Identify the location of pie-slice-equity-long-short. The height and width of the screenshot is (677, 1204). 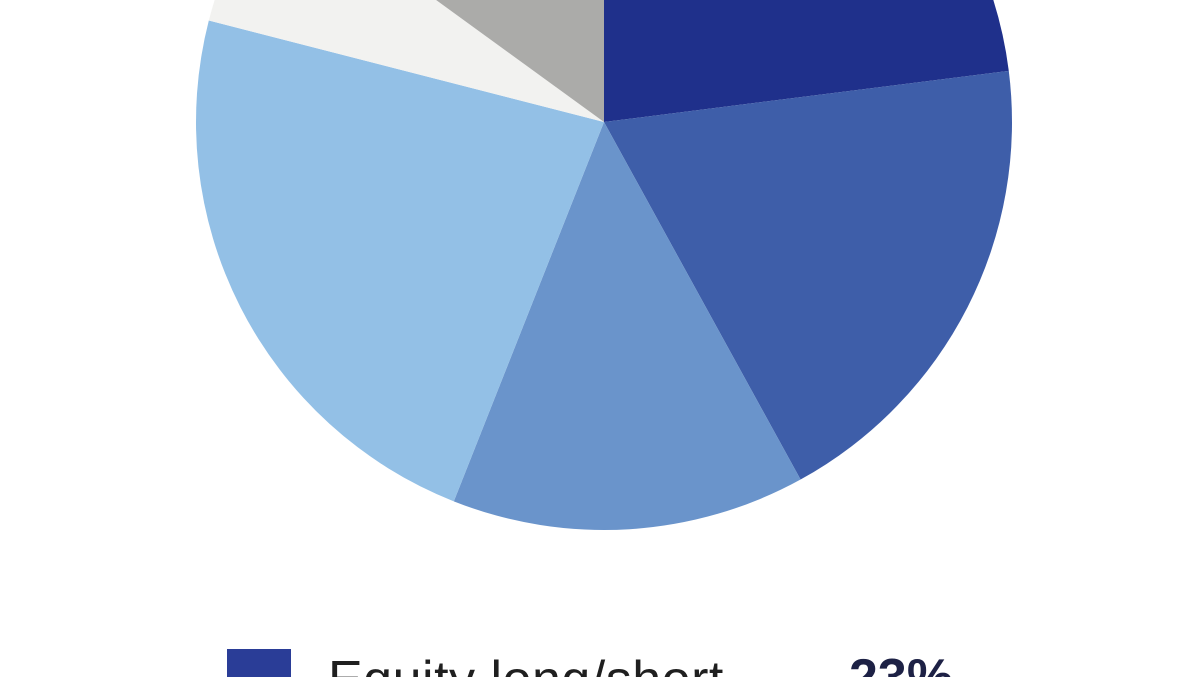
(806, 61).